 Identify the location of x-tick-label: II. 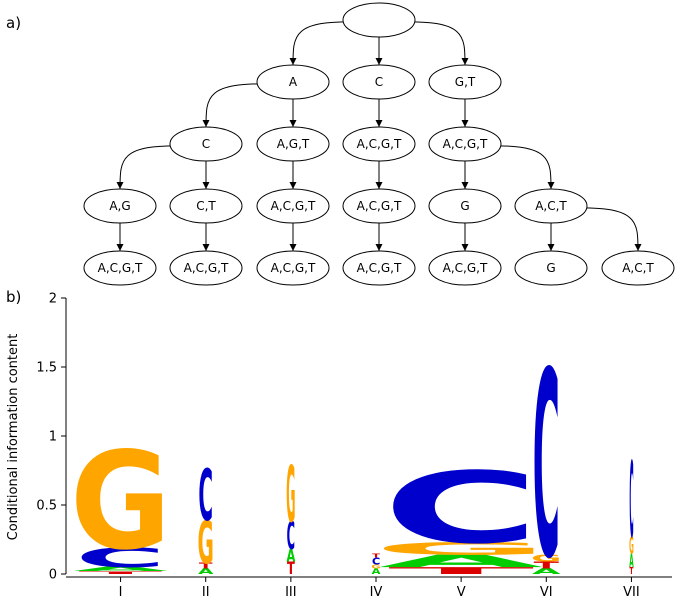
(206, 592).